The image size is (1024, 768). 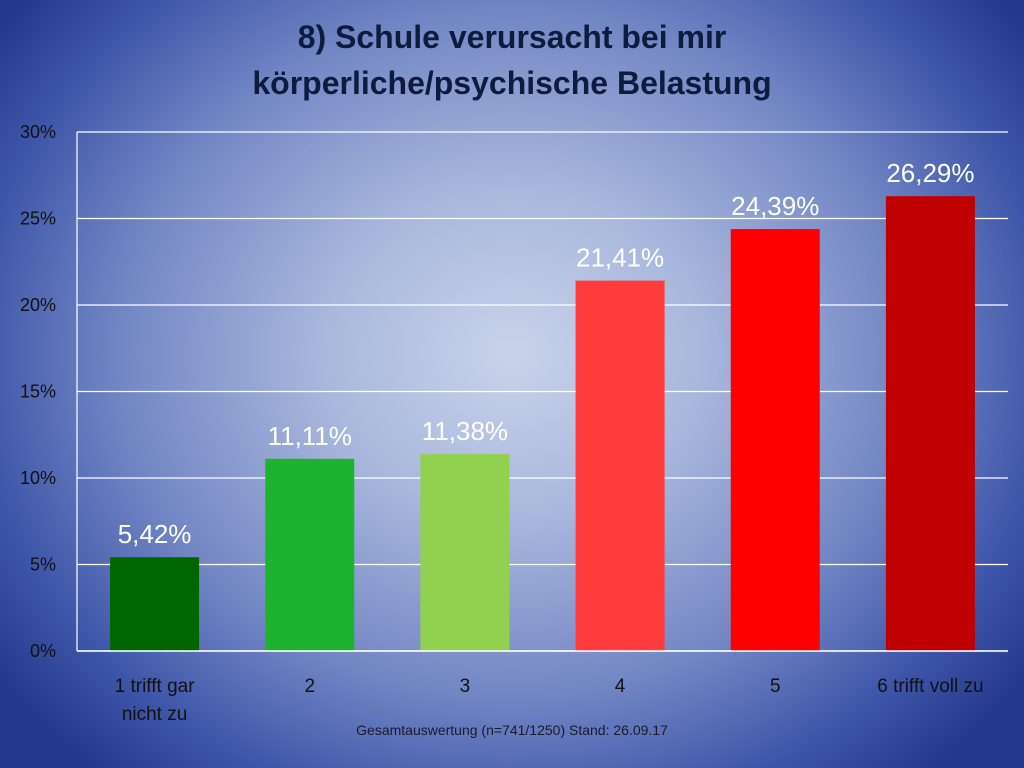 I want to click on x-tick-label: 2, so click(x=309, y=686).